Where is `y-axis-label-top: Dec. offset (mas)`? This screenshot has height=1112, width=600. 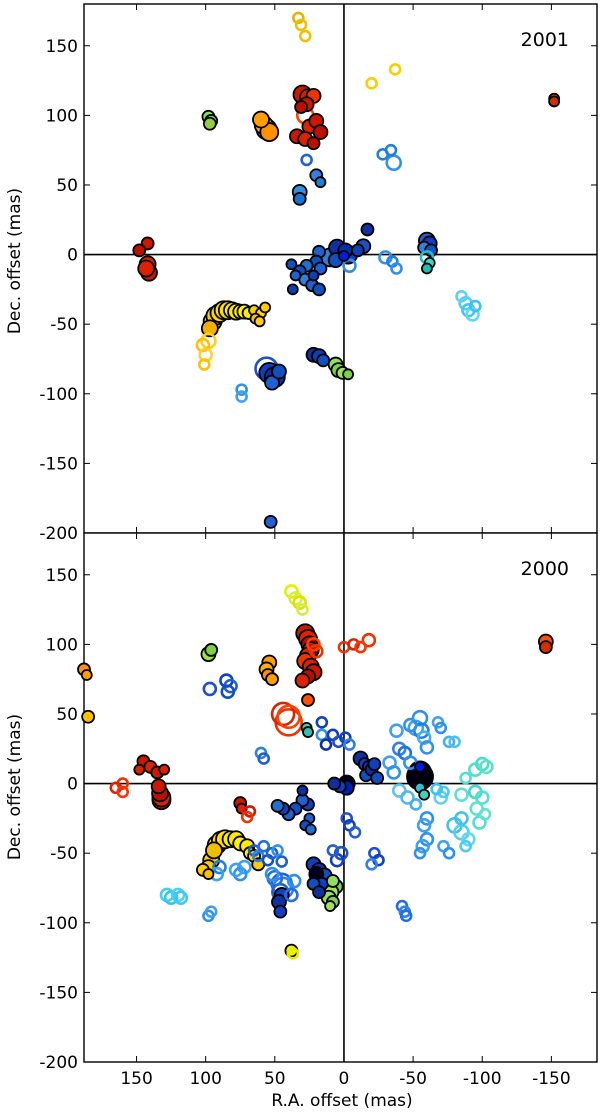 y-axis-label-top: Dec. offset (mas) is located at coordinates (15, 261).